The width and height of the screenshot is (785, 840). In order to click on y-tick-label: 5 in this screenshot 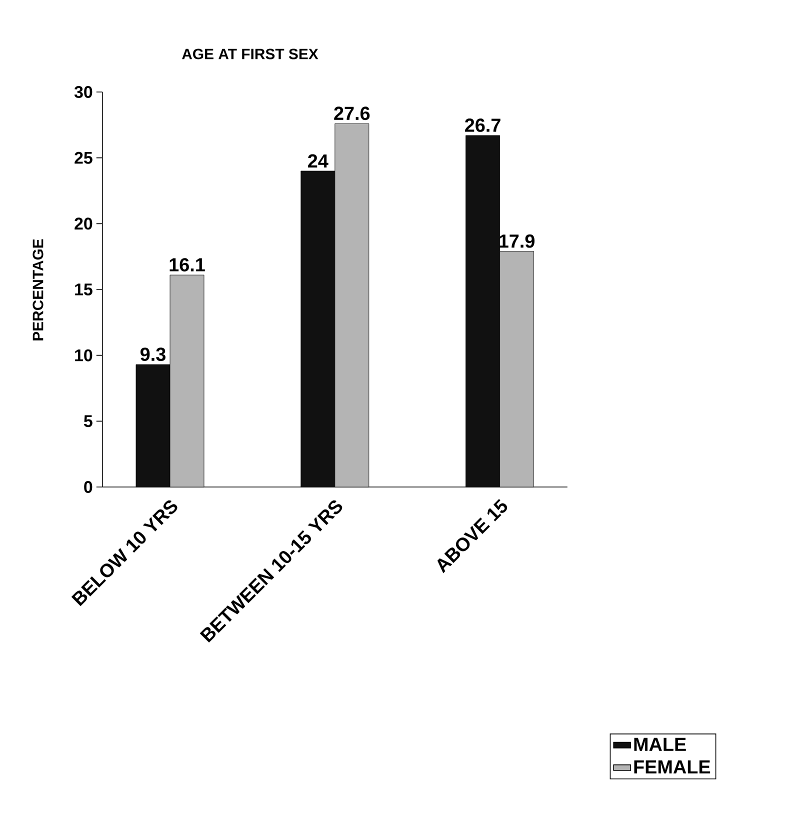, I will do `click(88, 421)`.